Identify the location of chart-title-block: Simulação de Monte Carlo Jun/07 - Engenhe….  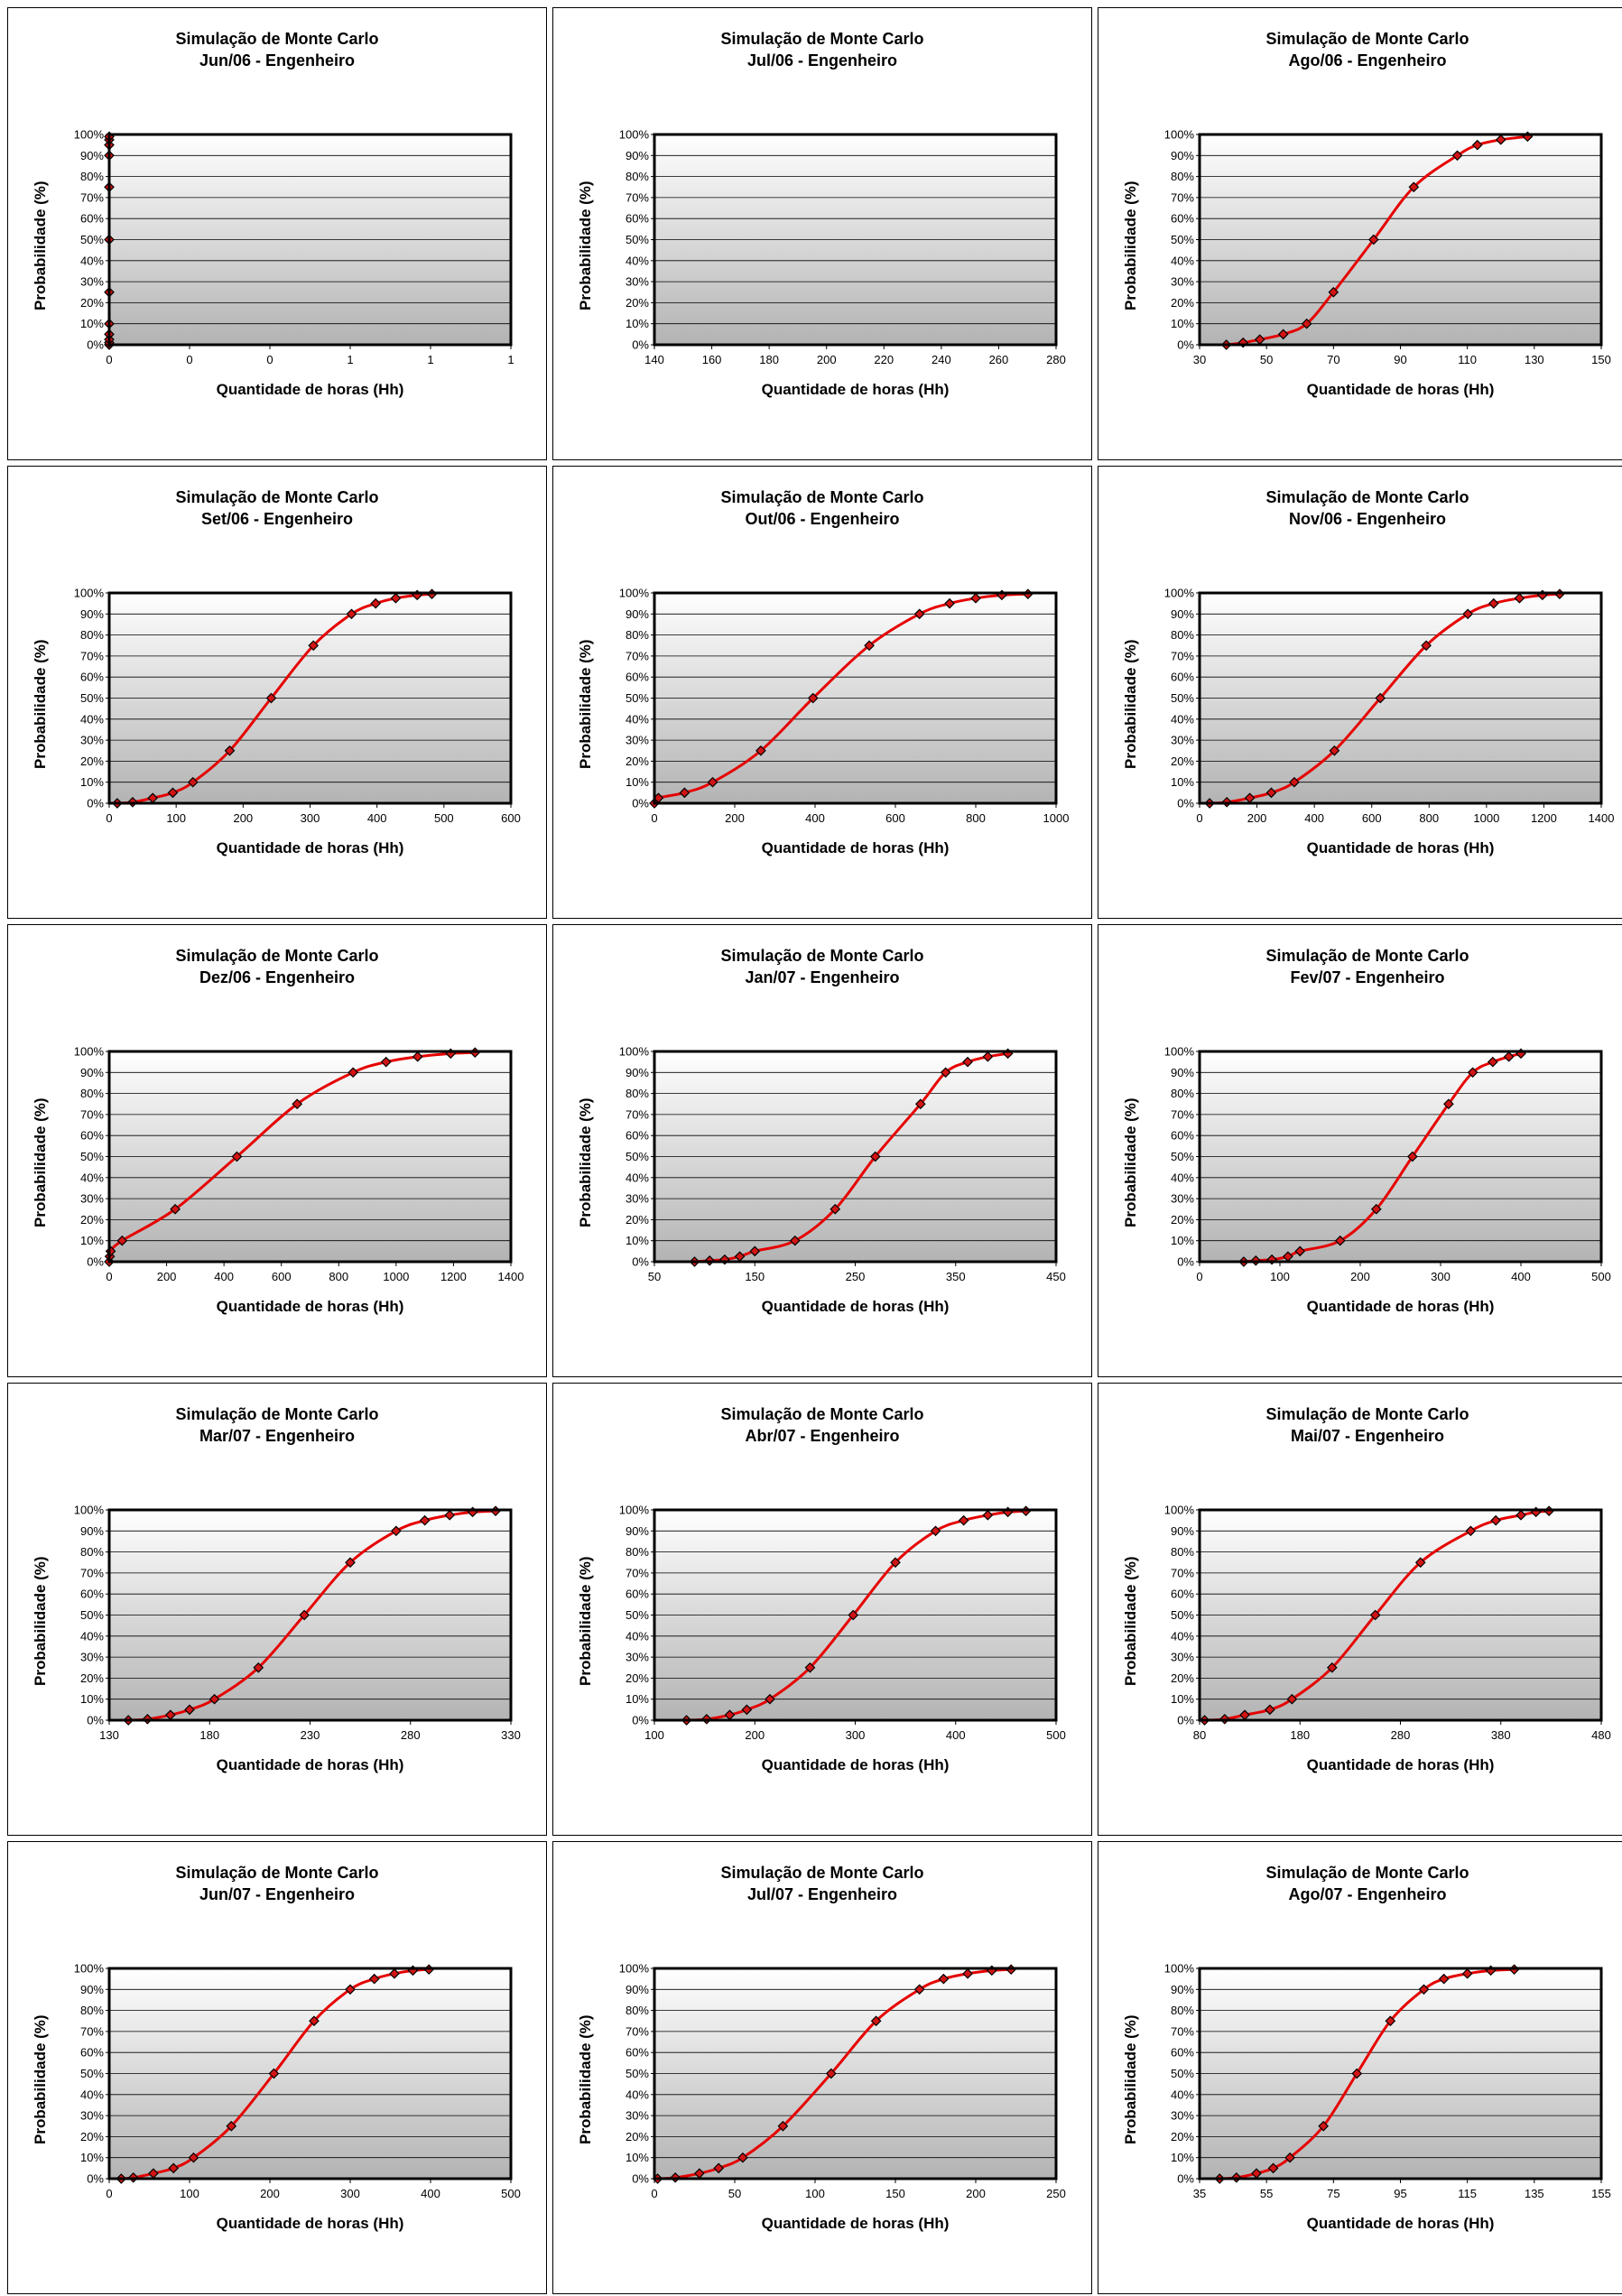
(277, 1883).